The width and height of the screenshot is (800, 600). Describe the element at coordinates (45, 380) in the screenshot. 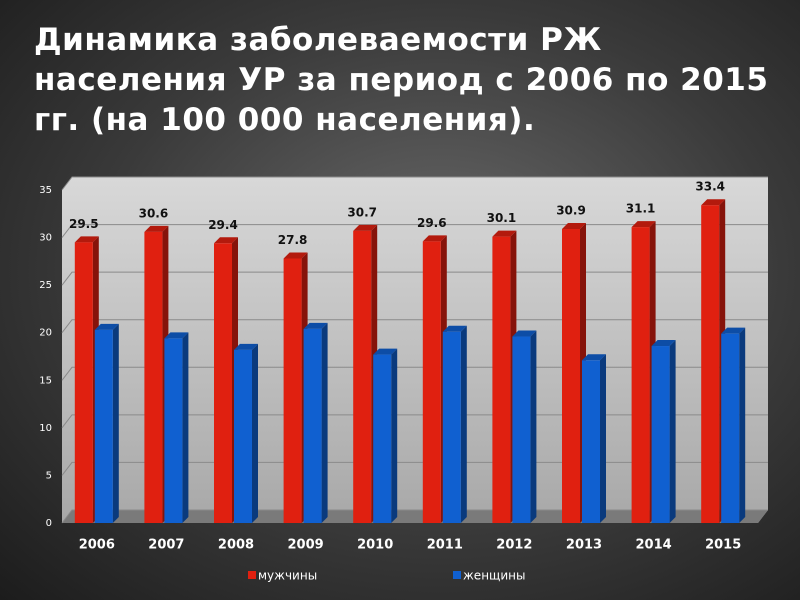

I see `y-tick-label: 15` at that location.